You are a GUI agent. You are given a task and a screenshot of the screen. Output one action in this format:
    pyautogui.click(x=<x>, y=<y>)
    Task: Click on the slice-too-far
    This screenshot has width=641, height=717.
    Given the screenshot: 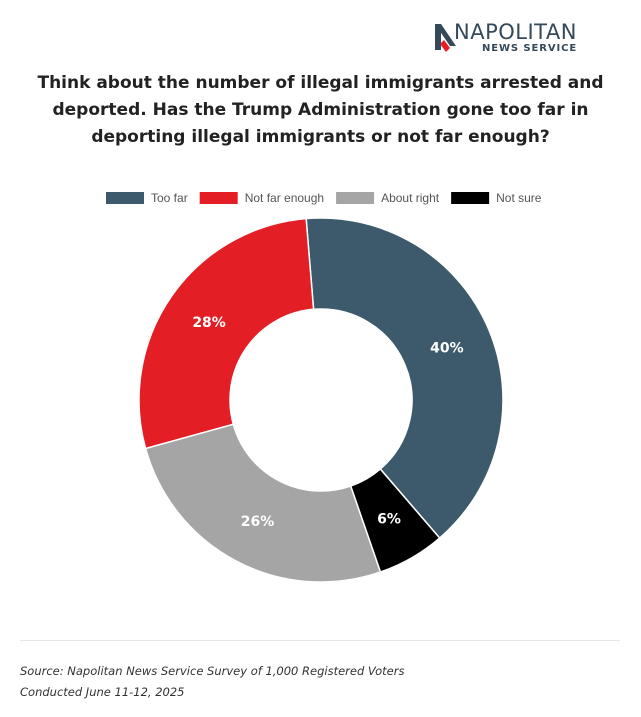 What is the action you would take?
    pyautogui.click(x=404, y=378)
    